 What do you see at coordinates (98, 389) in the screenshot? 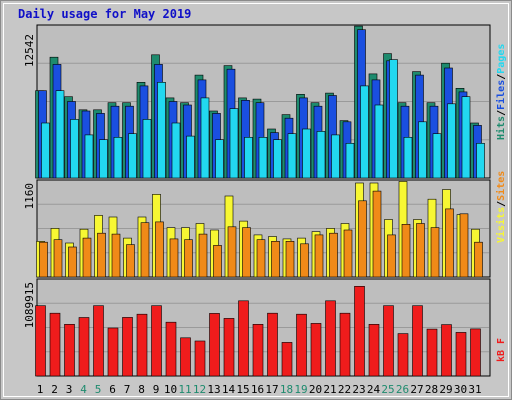
I see `day-label-5: 5` at bounding box center [98, 389].